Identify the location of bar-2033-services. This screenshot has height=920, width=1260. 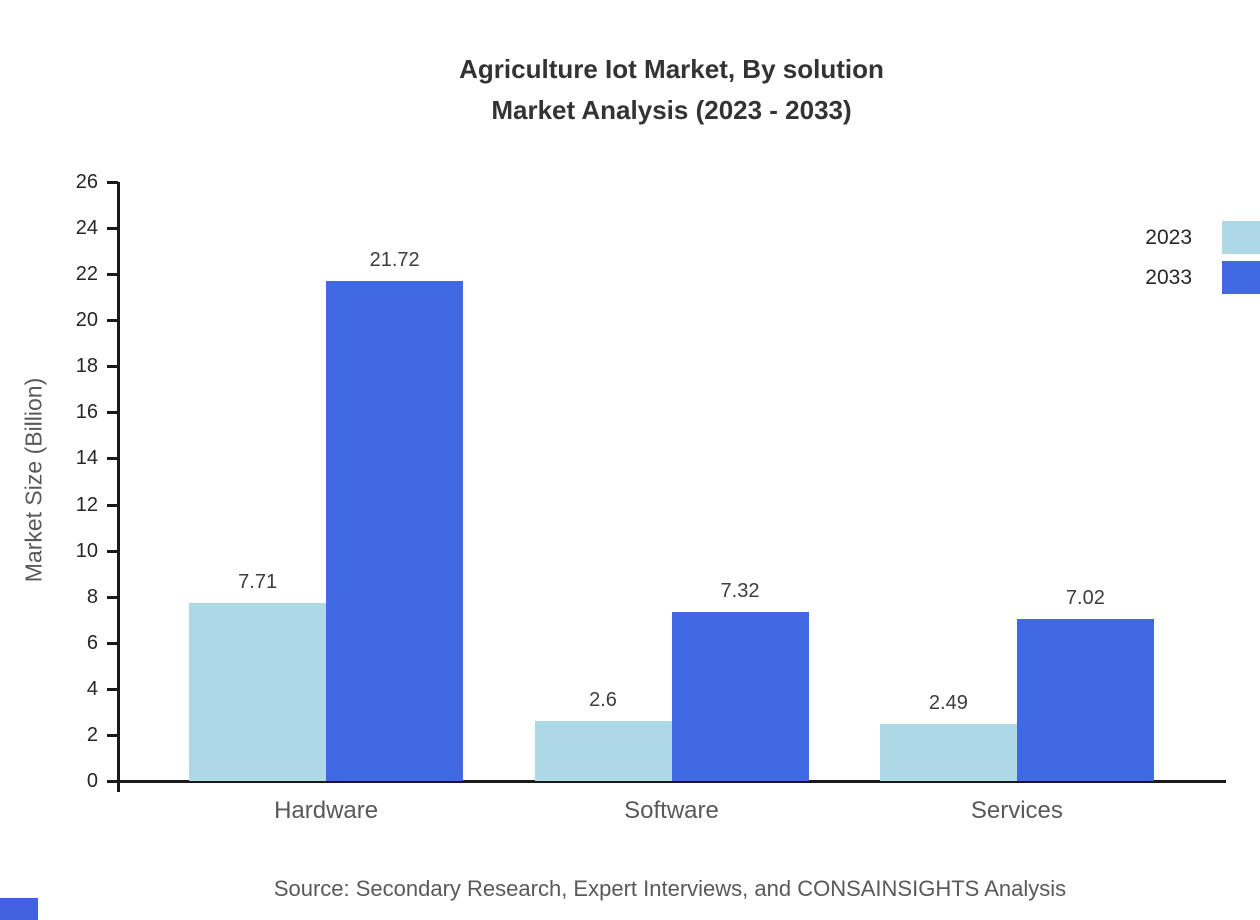
(1085, 700).